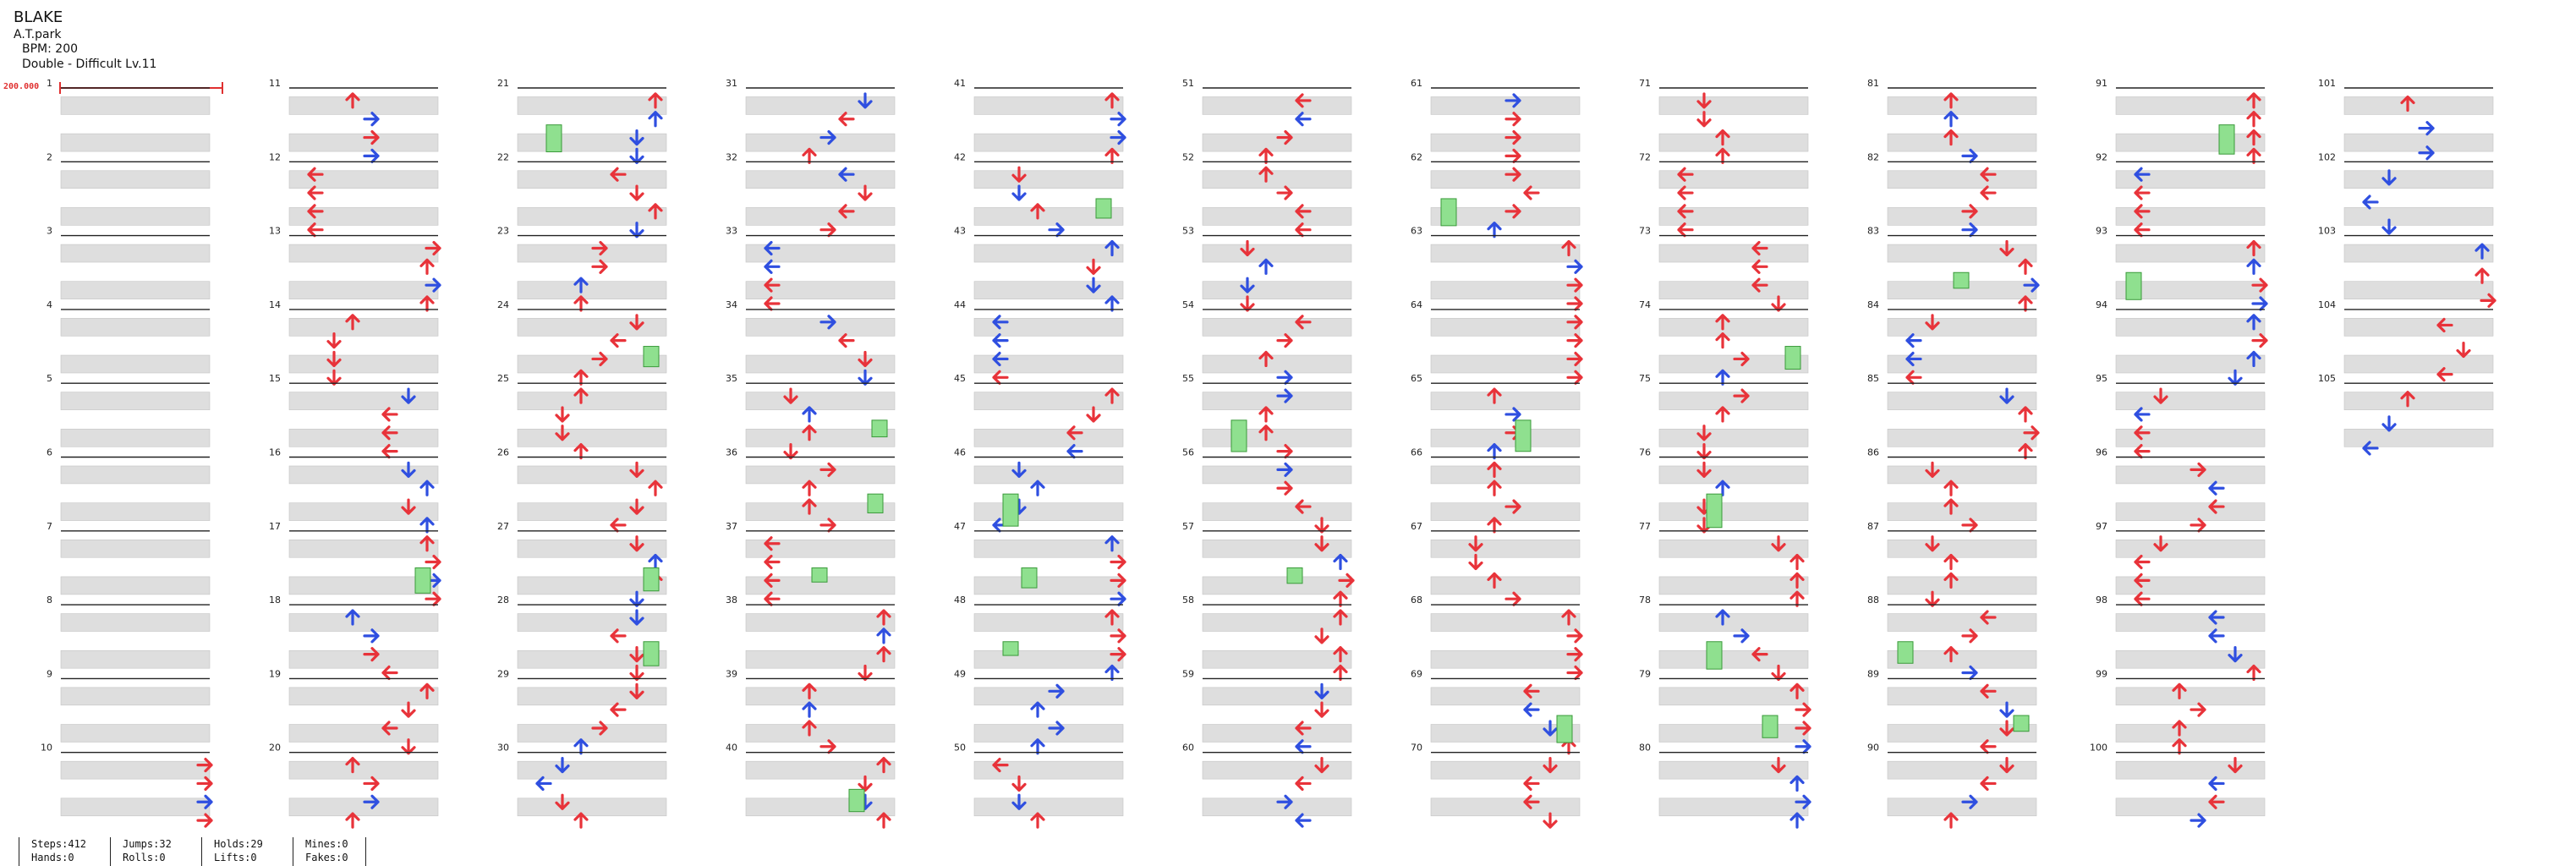 This screenshot has height=866, width=2576. Describe the element at coordinates (960, 156) in the screenshot. I see `measure-number: 42` at that location.